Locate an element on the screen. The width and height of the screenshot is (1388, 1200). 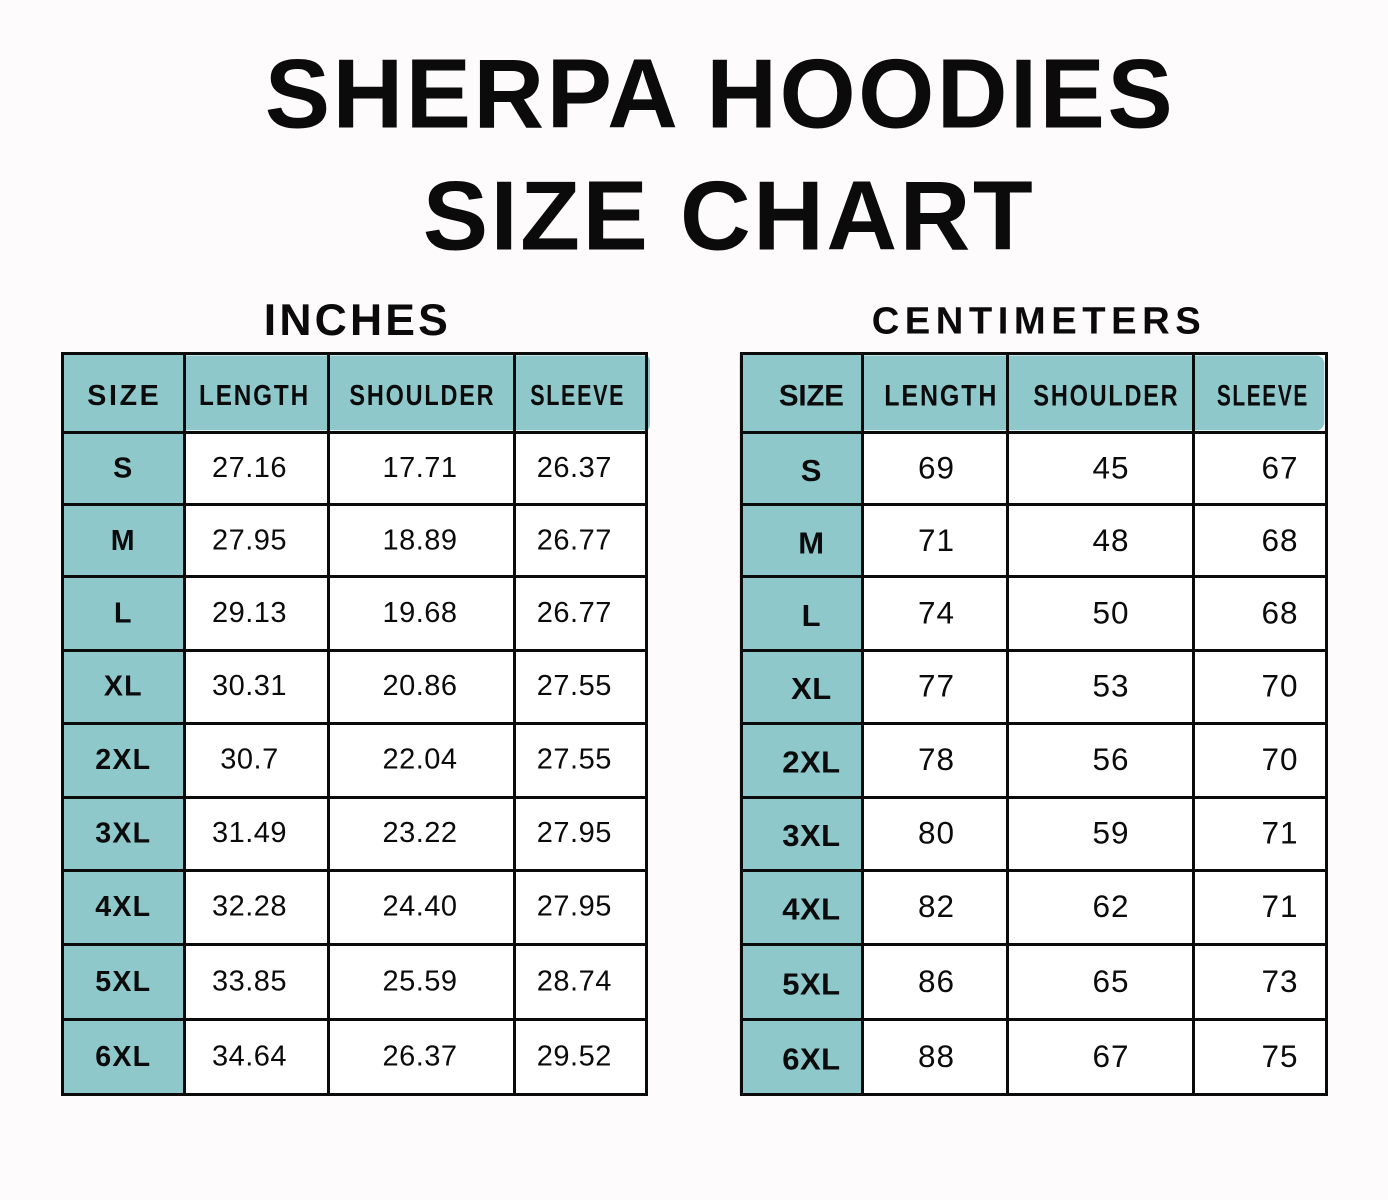
svg-text: 18.89 is located at coordinates (419, 540).